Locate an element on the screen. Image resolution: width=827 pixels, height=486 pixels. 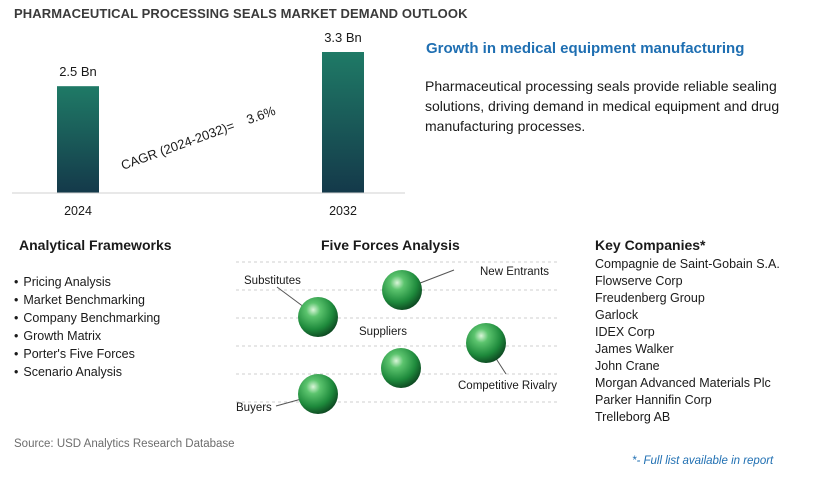
label-substitutes: Substitutes is located at coordinates (272, 281).